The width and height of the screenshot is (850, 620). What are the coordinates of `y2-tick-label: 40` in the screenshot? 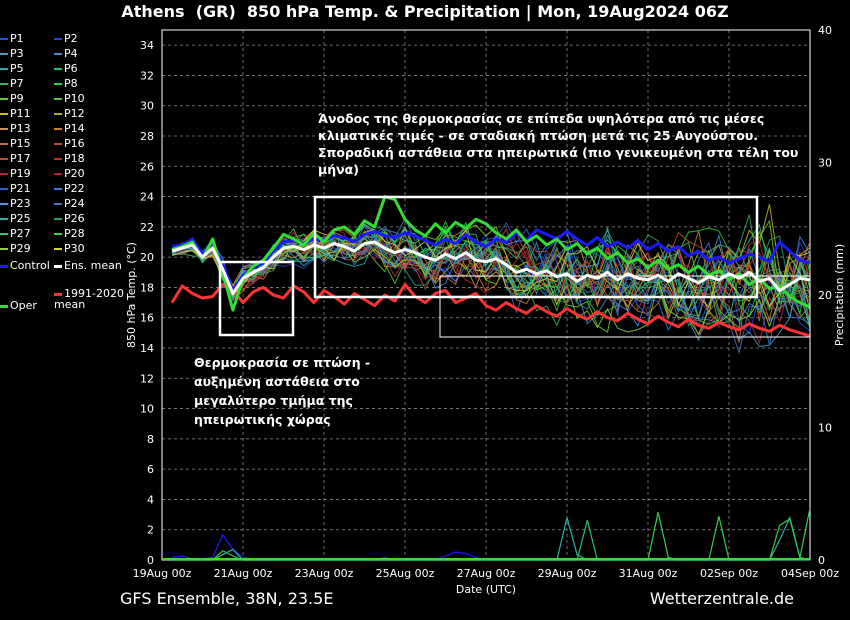 It's located at (825, 30).